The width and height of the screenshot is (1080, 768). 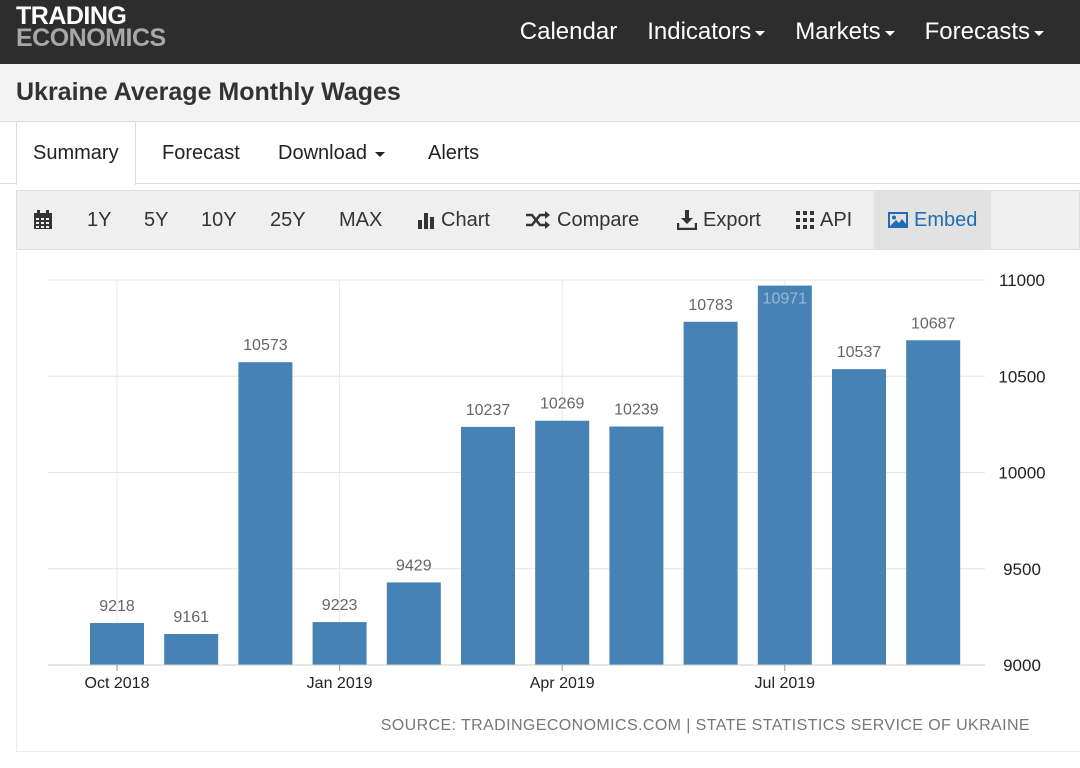 I want to click on calendar-date-picker-button, so click(x=46, y=220).